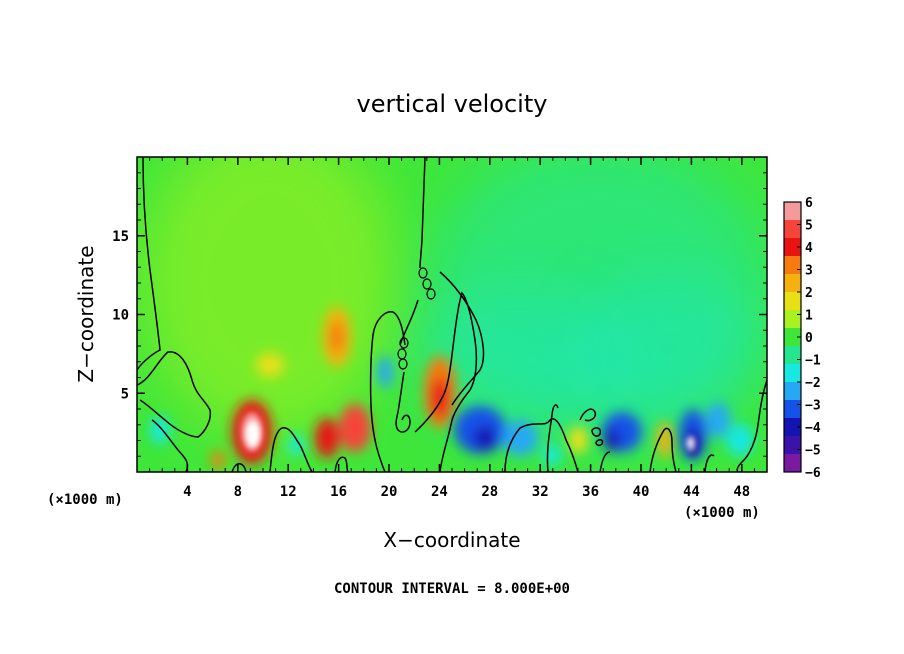  Describe the element at coordinates (809, 293) in the screenshot. I see `colorbar-tick-label: 2` at that location.